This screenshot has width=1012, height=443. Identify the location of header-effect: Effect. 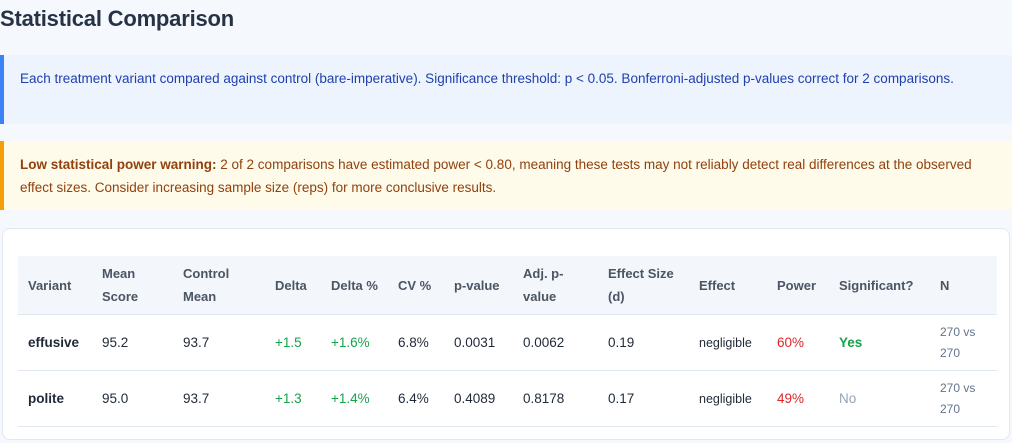
(728, 285).